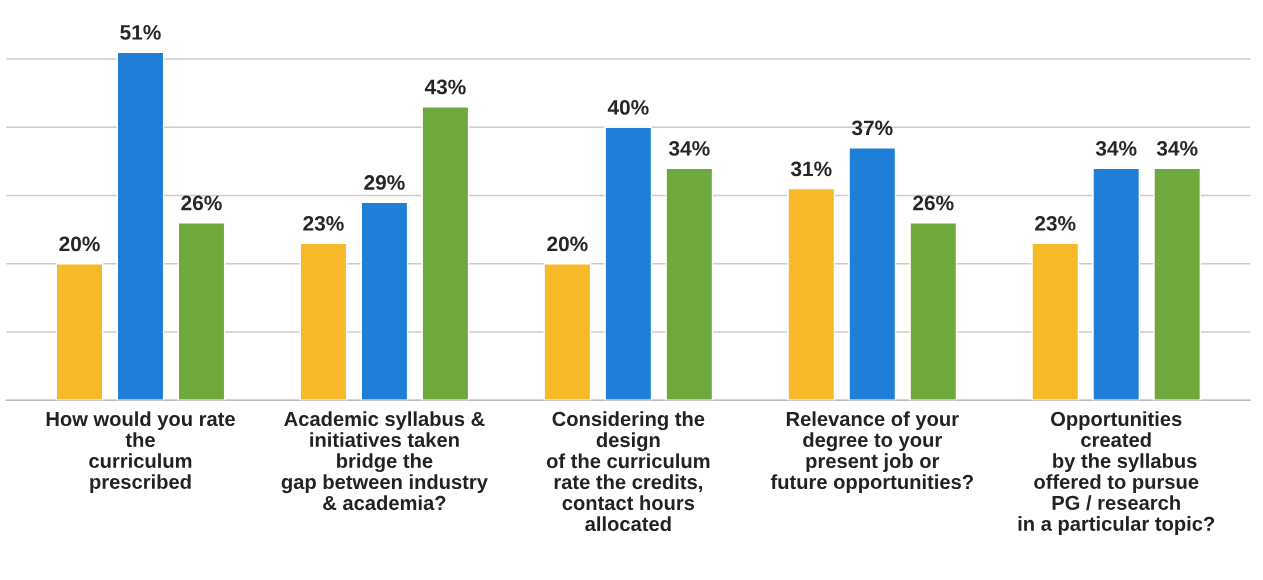 This screenshot has width=1263, height=580. What do you see at coordinates (1116, 473) in the screenshot?
I see `x-tick-label: Opportunities created by the syllabus offered to pursue PG / research in a particular topic?` at bounding box center [1116, 473].